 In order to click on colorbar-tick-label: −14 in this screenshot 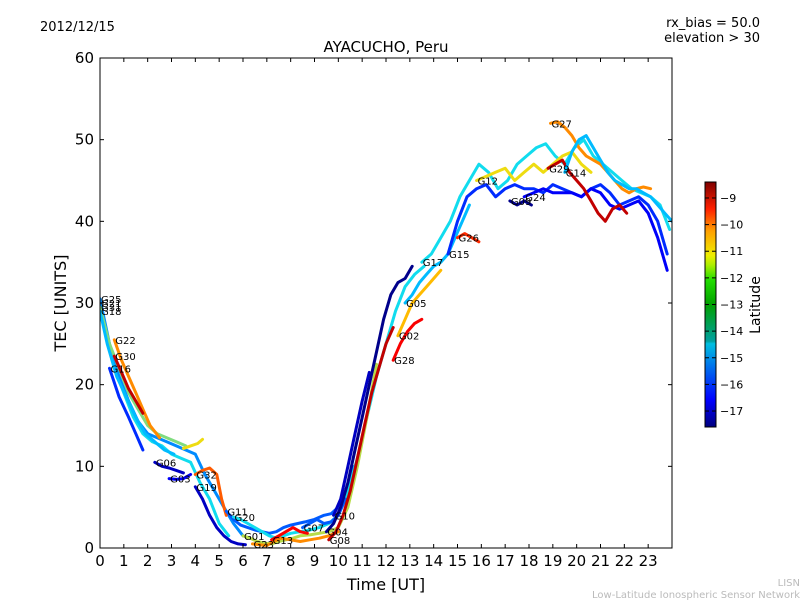, I will do `click(731, 331)`.